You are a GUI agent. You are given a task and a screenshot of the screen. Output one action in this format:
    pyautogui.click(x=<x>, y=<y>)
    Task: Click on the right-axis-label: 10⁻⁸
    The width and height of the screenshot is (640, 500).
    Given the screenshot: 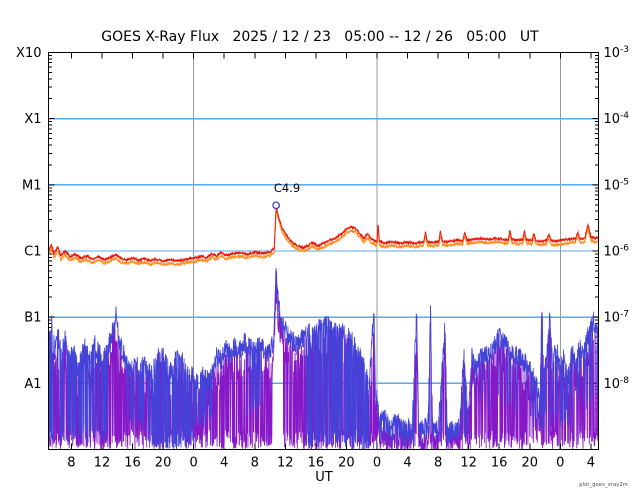 What is the action you would take?
    pyautogui.click(x=617, y=384)
    